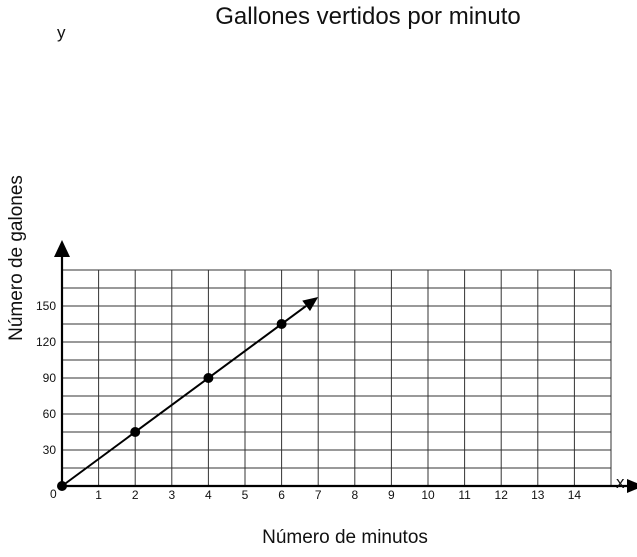 Image resolution: width=637 pixels, height=557 pixels. Describe the element at coordinates (428, 495) in the screenshot. I see `x-tick-label: 10` at that location.